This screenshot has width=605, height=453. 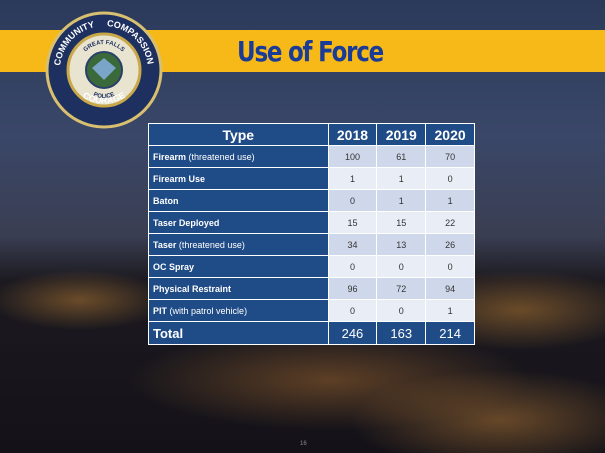 What do you see at coordinates (238, 222) in the screenshot?
I see `row-label: Taser Deployed` at bounding box center [238, 222].